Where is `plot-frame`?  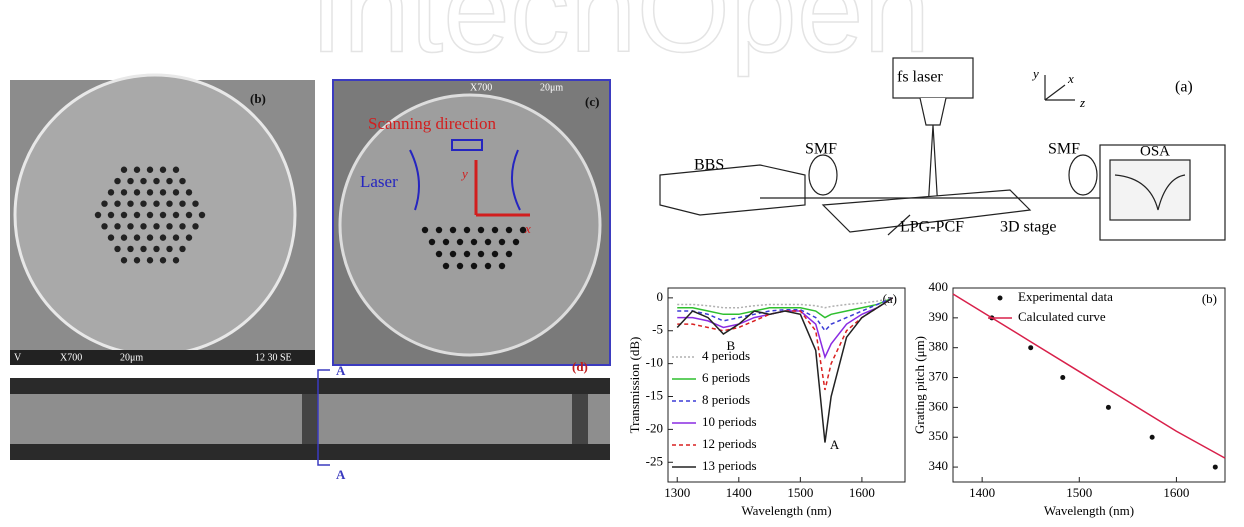
plot-frame is located at coordinates (786, 385).